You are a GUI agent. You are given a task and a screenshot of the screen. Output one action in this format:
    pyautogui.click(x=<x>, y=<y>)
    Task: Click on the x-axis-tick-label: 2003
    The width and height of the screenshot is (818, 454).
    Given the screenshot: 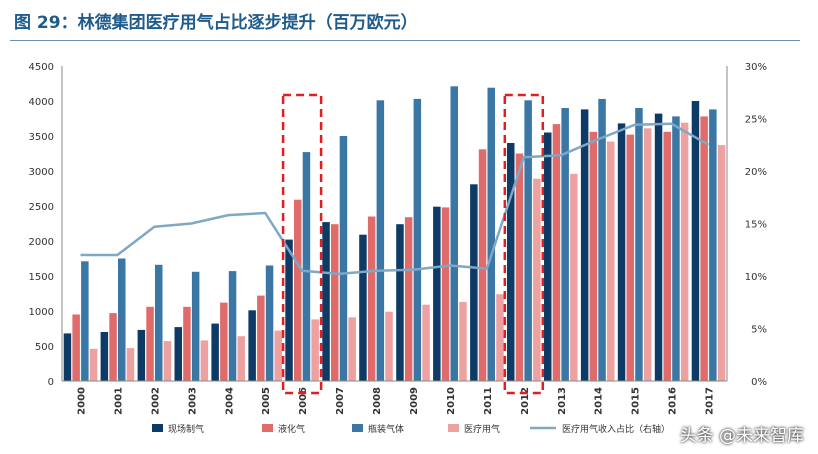 What is the action you would take?
    pyautogui.click(x=192, y=401)
    